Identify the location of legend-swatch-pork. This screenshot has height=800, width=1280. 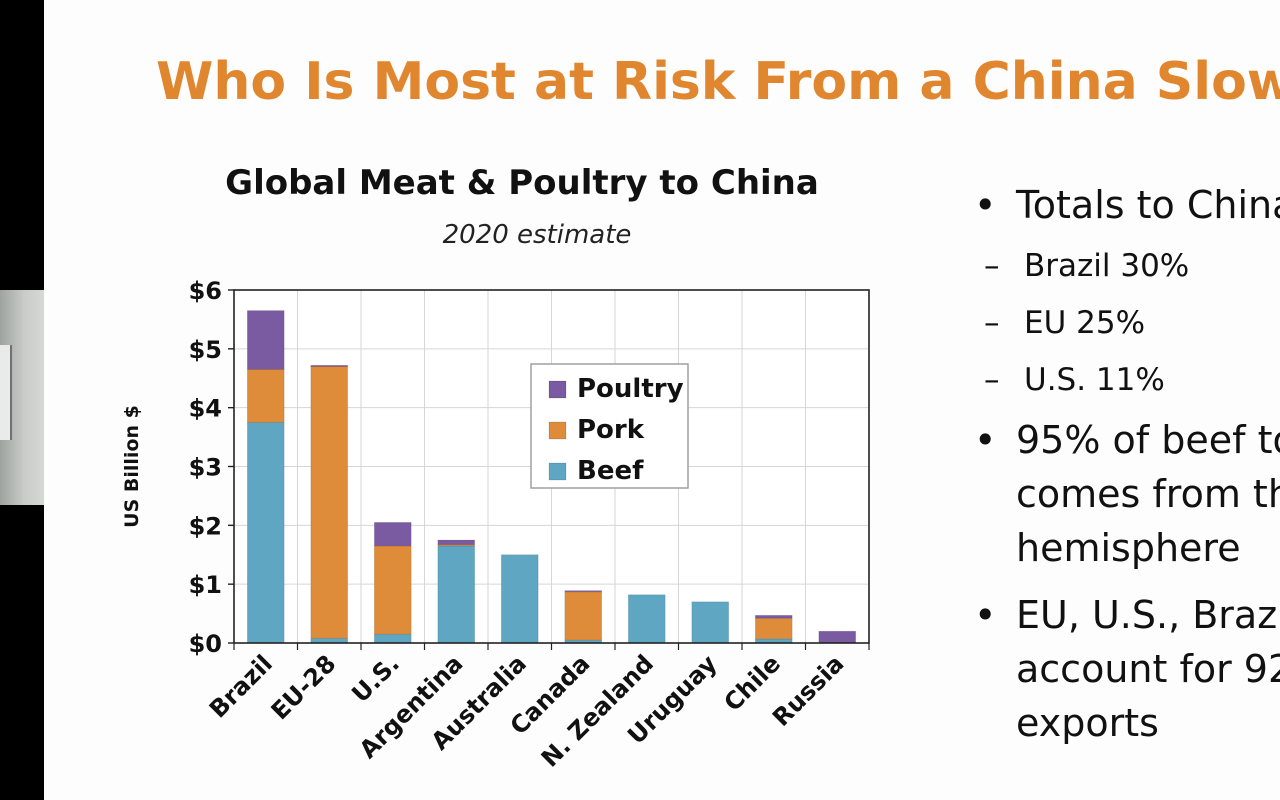
(557, 430).